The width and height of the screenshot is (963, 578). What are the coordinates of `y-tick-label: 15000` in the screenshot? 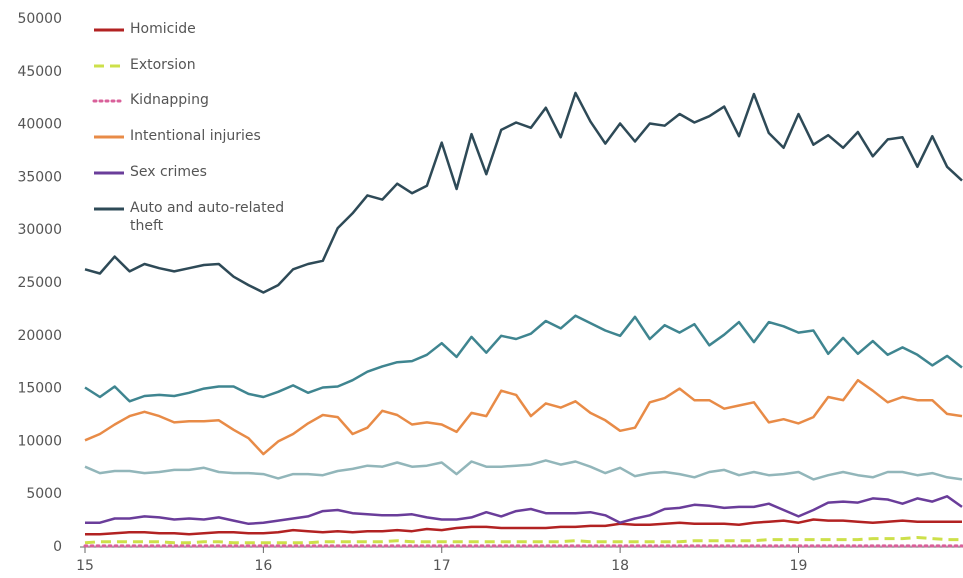 It's located at (39, 389).